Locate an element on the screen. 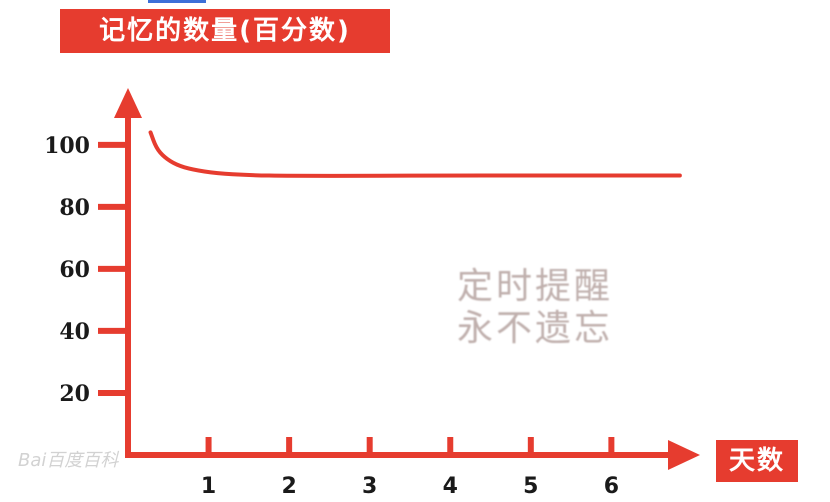 The image size is (830, 502). annotation-line-2: 永不遗忘 is located at coordinates (534, 328).